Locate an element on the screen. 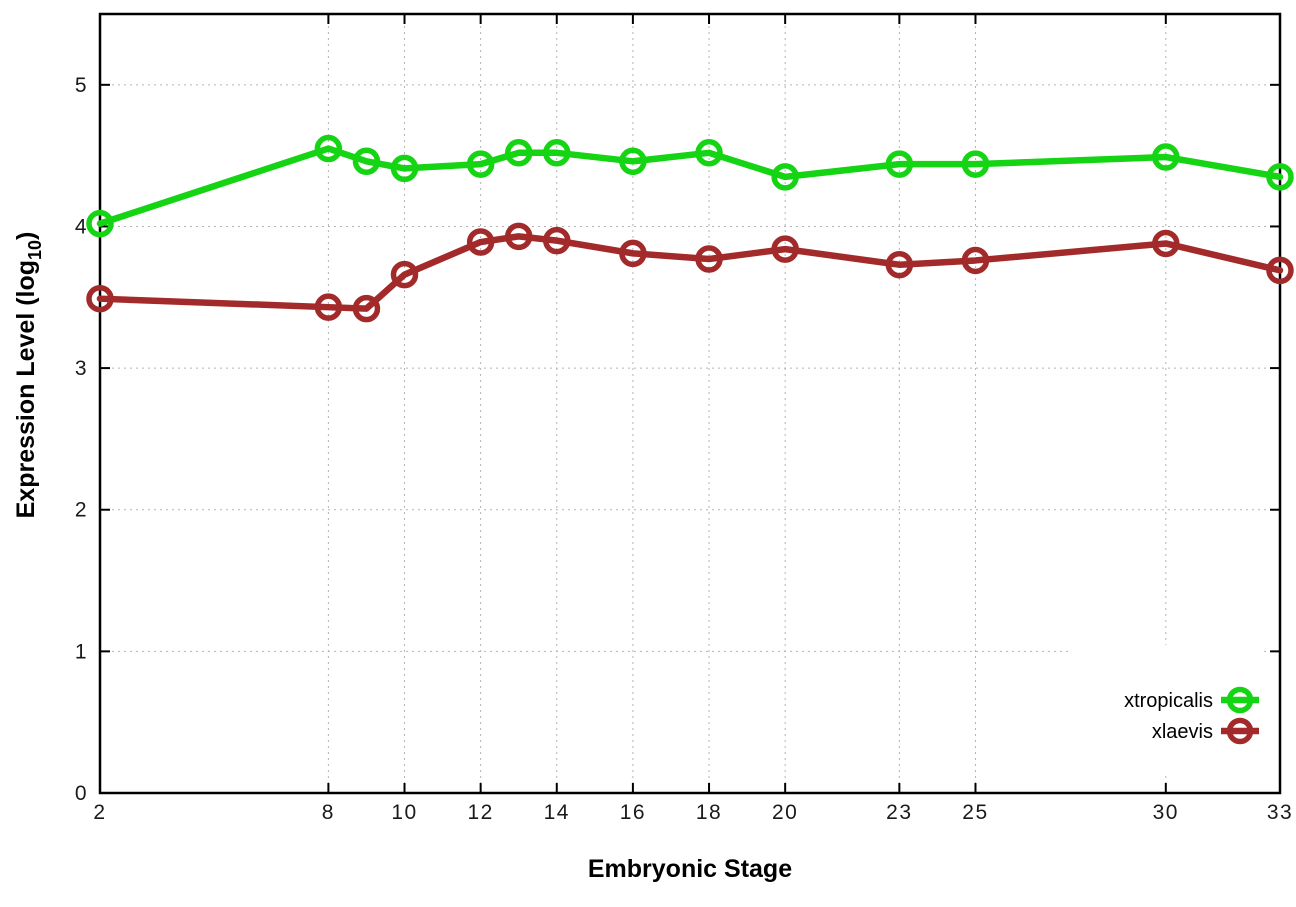  y-tick-label: 4 is located at coordinates (81, 226).